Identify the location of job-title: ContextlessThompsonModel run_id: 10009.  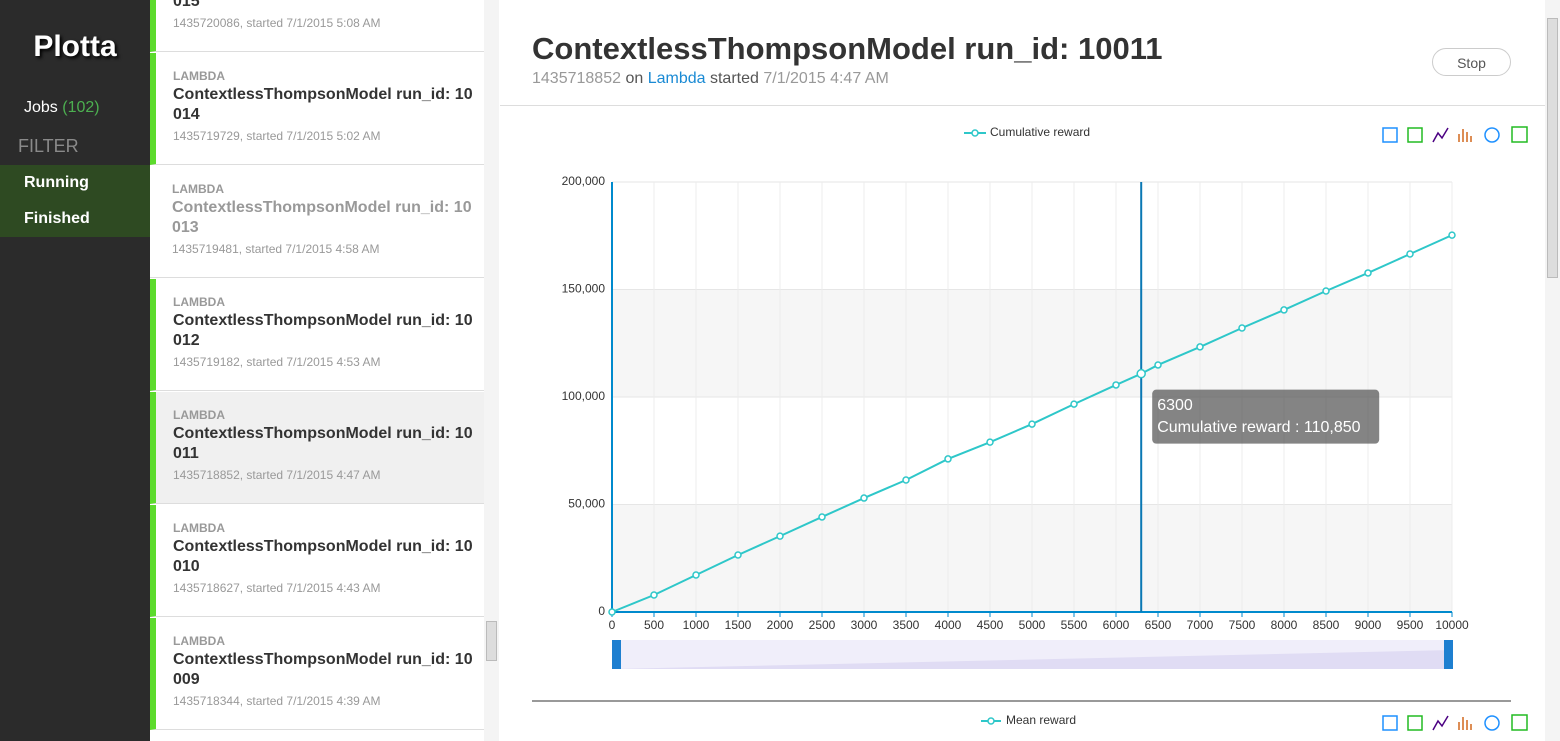
(323, 669).